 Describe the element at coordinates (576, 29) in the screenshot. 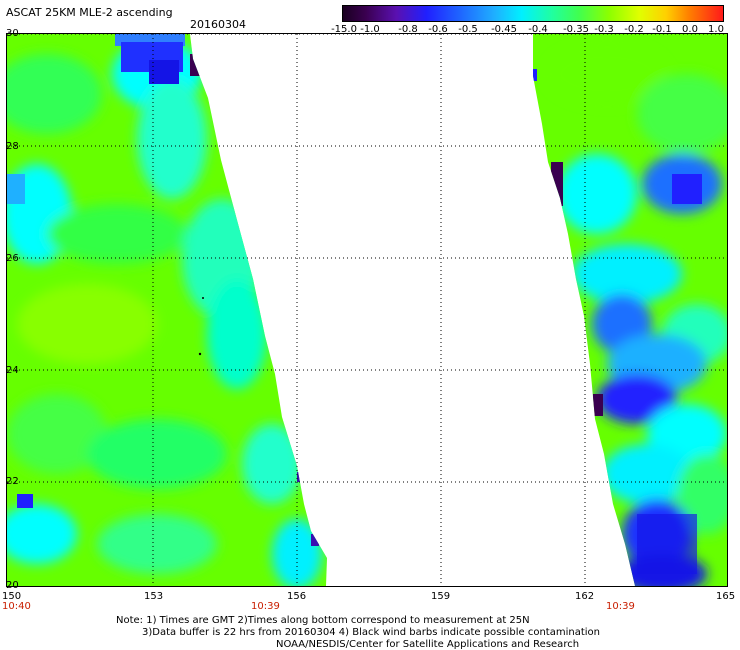

I see `colorbar-tick: -0.35` at that location.